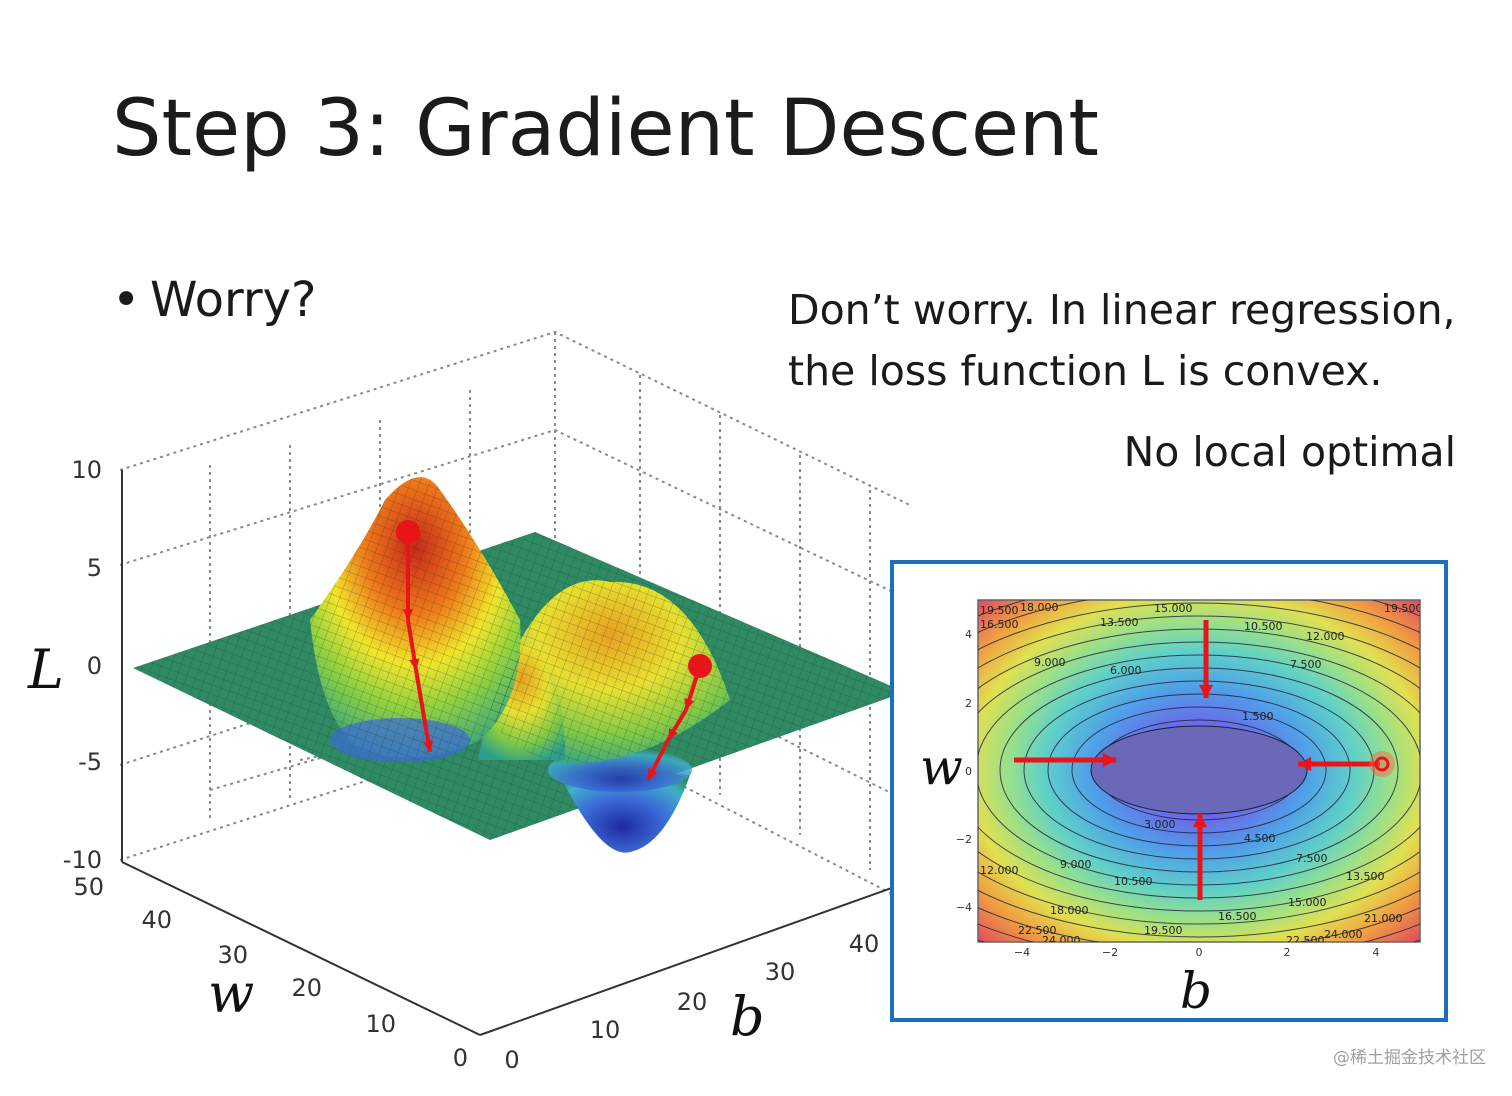 The width and height of the screenshot is (1512, 1096). Describe the element at coordinates (864, 944) in the screenshot. I see `b-tick: 40` at that location.